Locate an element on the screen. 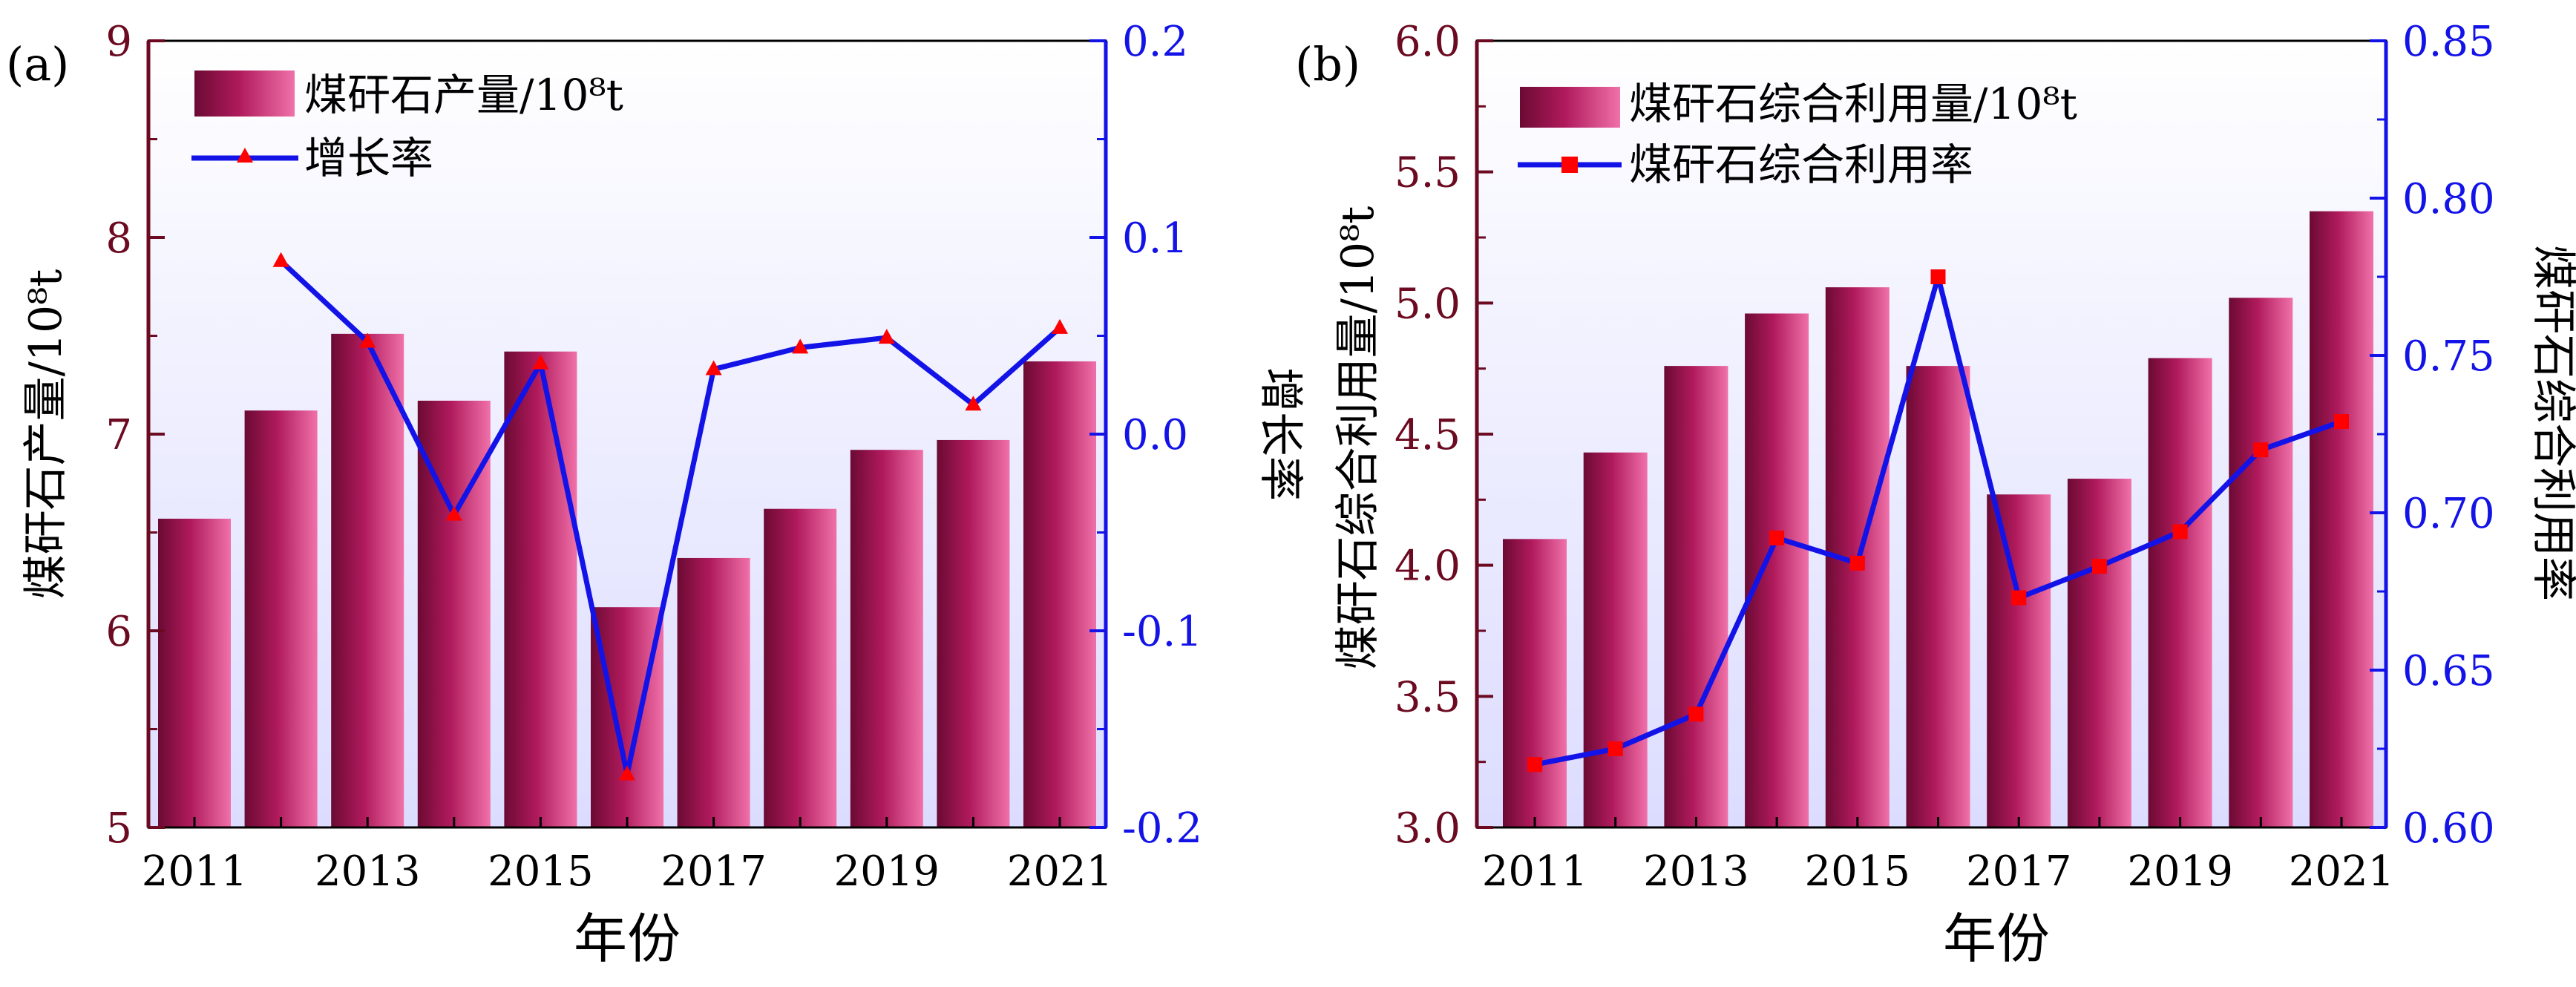 This screenshot has width=2576, height=987. panel-b-line-point-2015 is located at coordinates (1857, 563).